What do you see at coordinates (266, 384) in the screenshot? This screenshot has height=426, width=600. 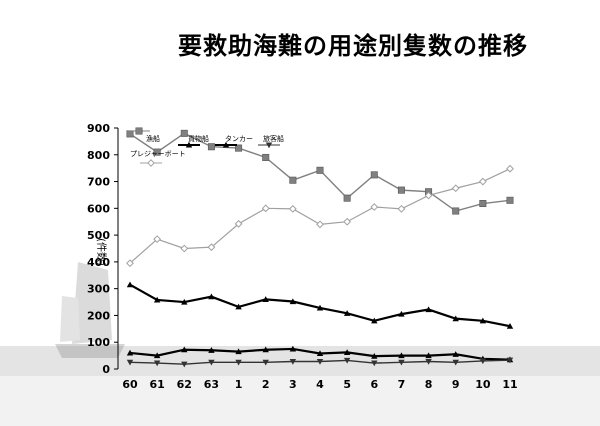 I see `x-tick-label: 2` at bounding box center [266, 384].